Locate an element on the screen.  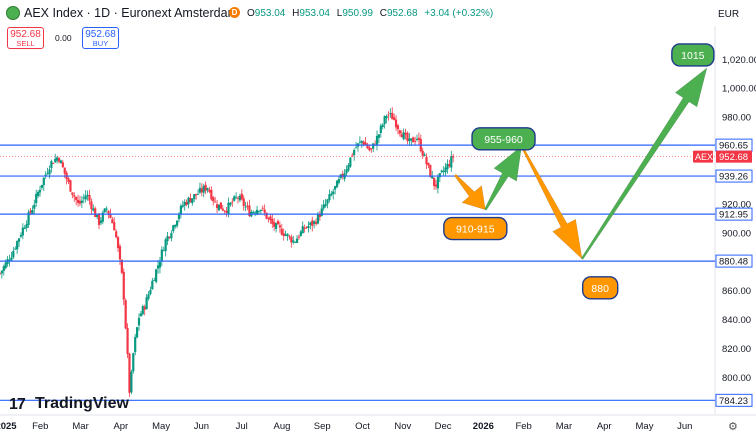
data-badge-icon: D is located at coordinates (234, 12).